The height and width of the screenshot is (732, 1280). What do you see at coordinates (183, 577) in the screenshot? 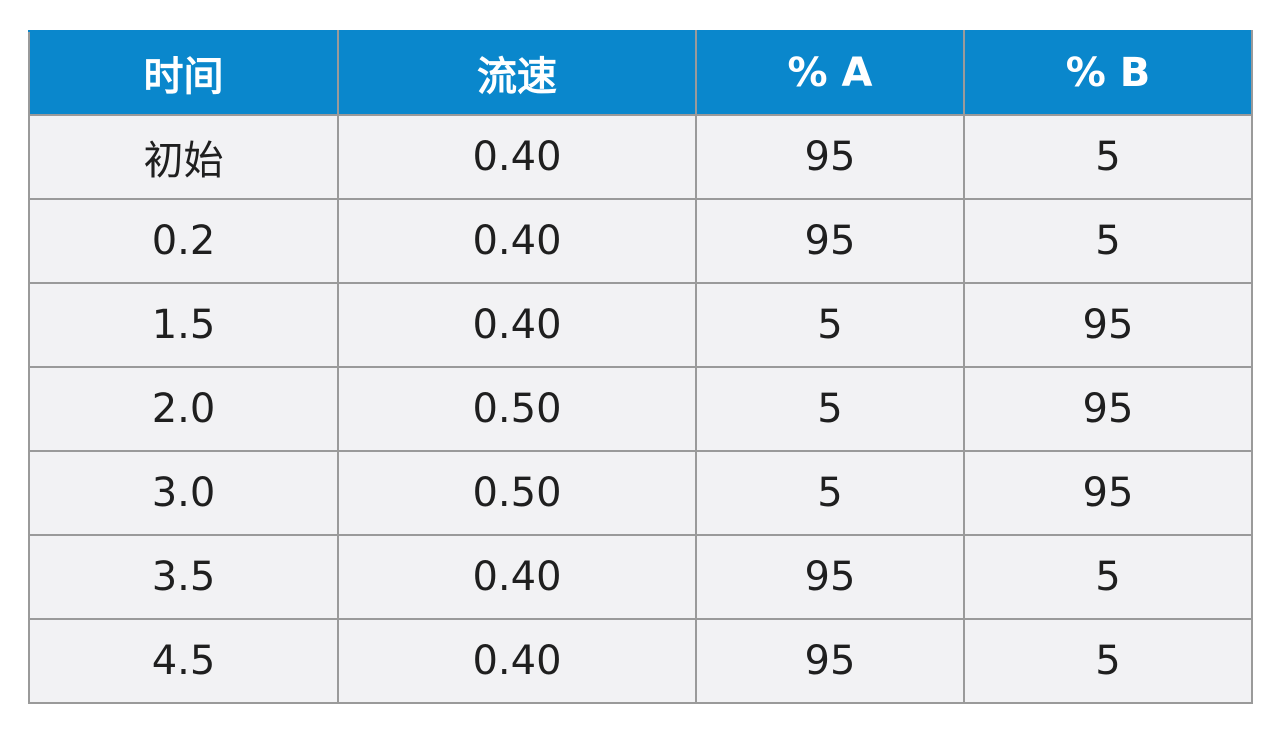
I see `cell-time: 3.5` at bounding box center [183, 577].